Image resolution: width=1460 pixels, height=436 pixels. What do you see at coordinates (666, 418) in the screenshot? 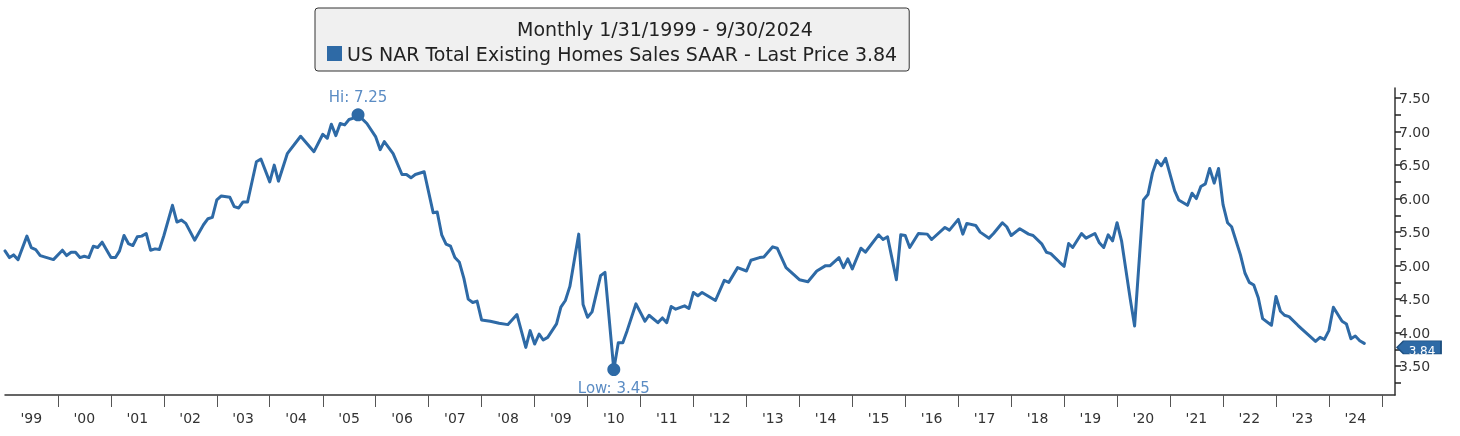
I see `x-tick-label: '11` at bounding box center [666, 418].